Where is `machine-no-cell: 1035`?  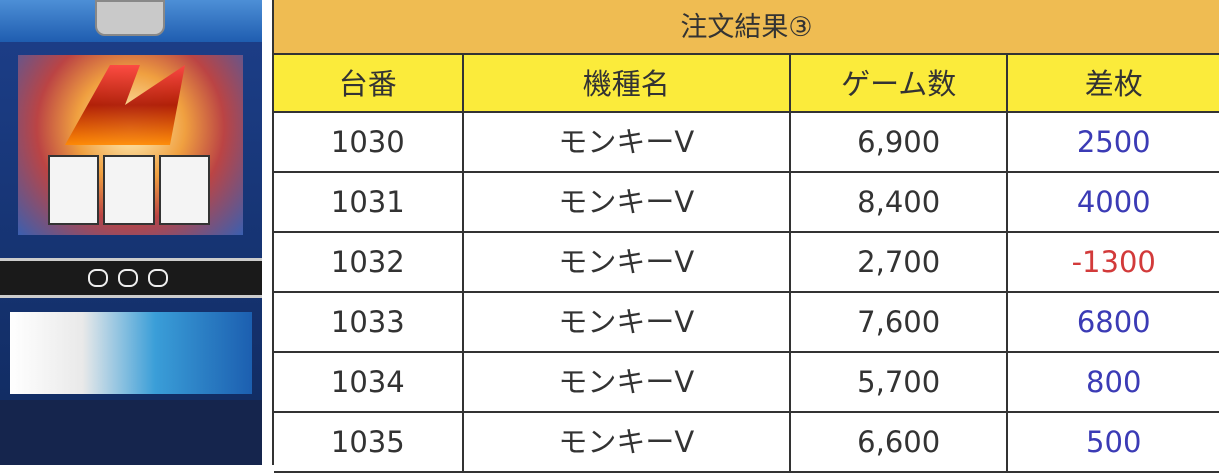 machine-no-cell: 1035 is located at coordinates (369, 442).